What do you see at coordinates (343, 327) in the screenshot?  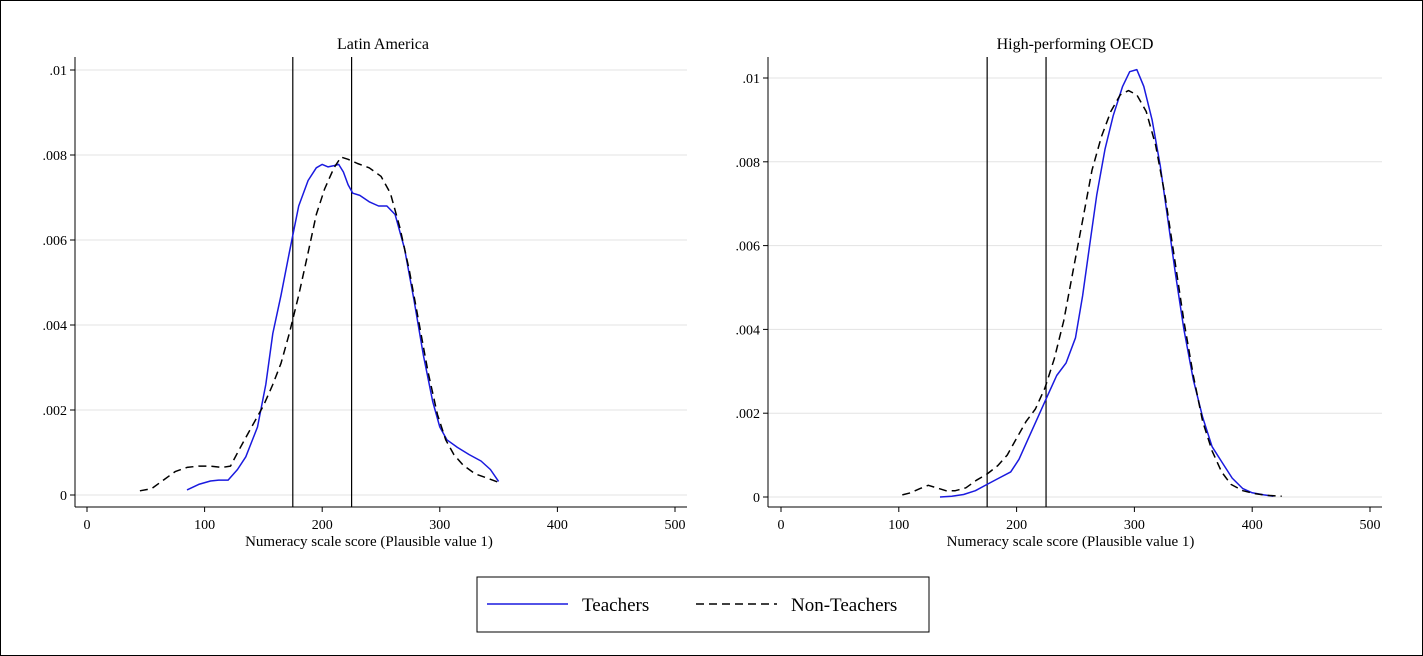 I see `series-line-teachers` at bounding box center [343, 327].